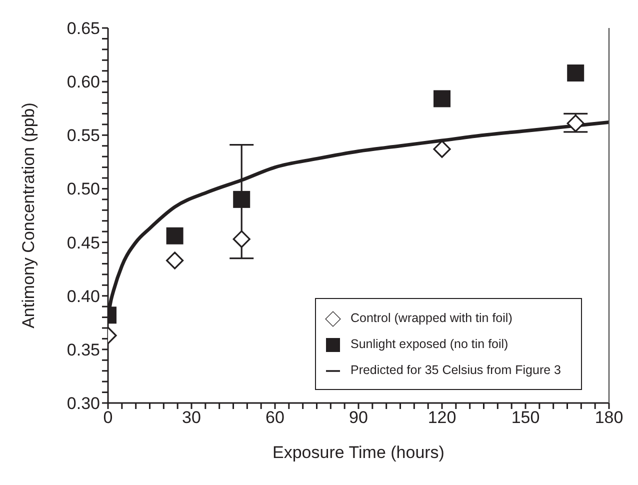 The image size is (638, 485). Describe the element at coordinates (83, 189) in the screenshot. I see `y-tick-label: 0.50` at that location.